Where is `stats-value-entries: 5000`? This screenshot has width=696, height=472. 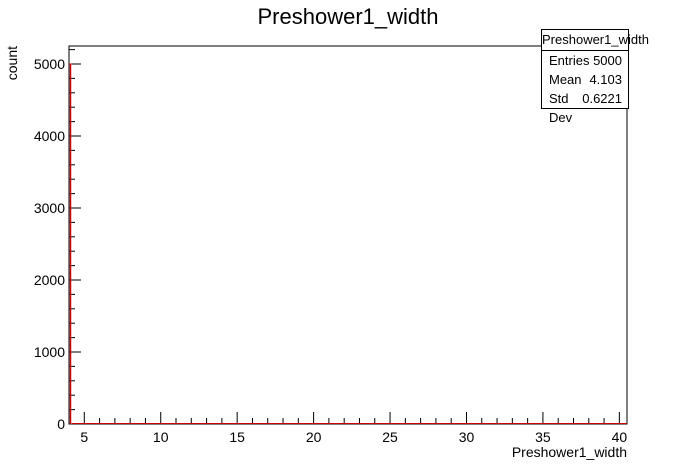
stats-value-entries: 5000 is located at coordinates (607, 60).